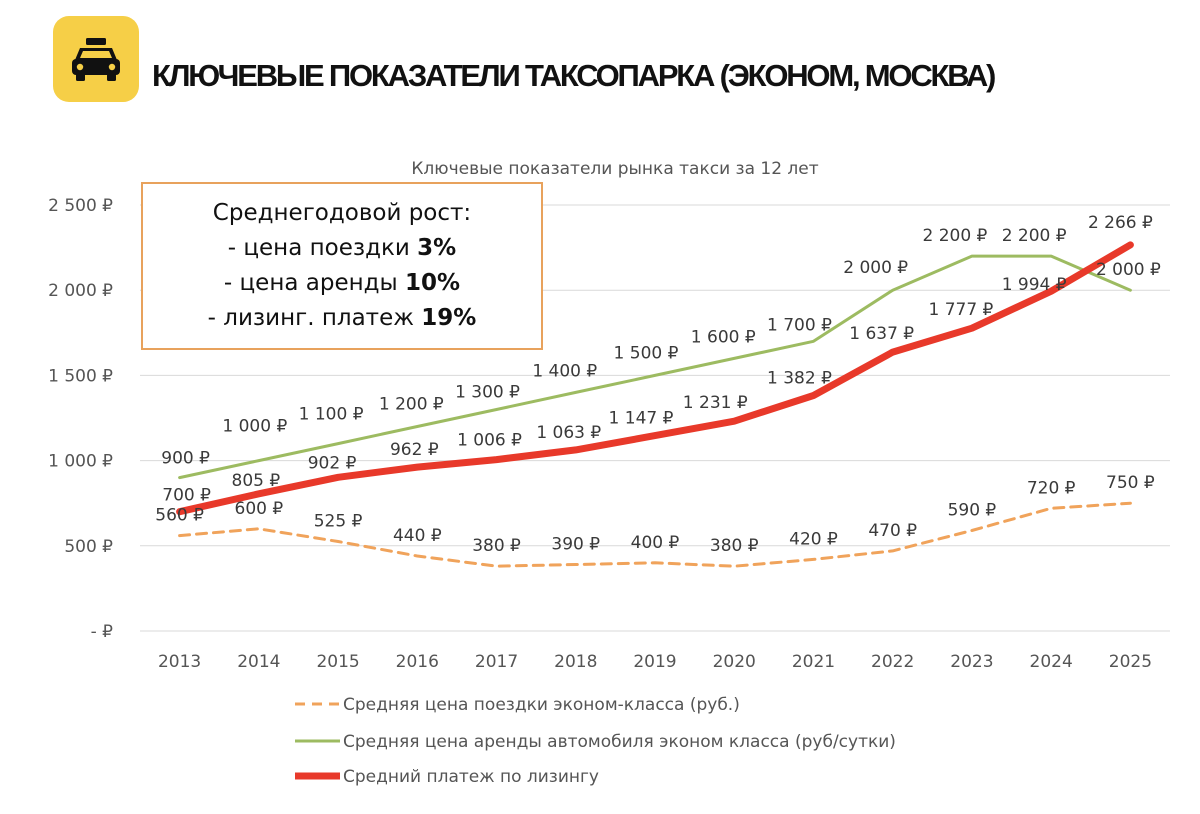  I want to click on data-label: 1 600 ₽, so click(723, 337).